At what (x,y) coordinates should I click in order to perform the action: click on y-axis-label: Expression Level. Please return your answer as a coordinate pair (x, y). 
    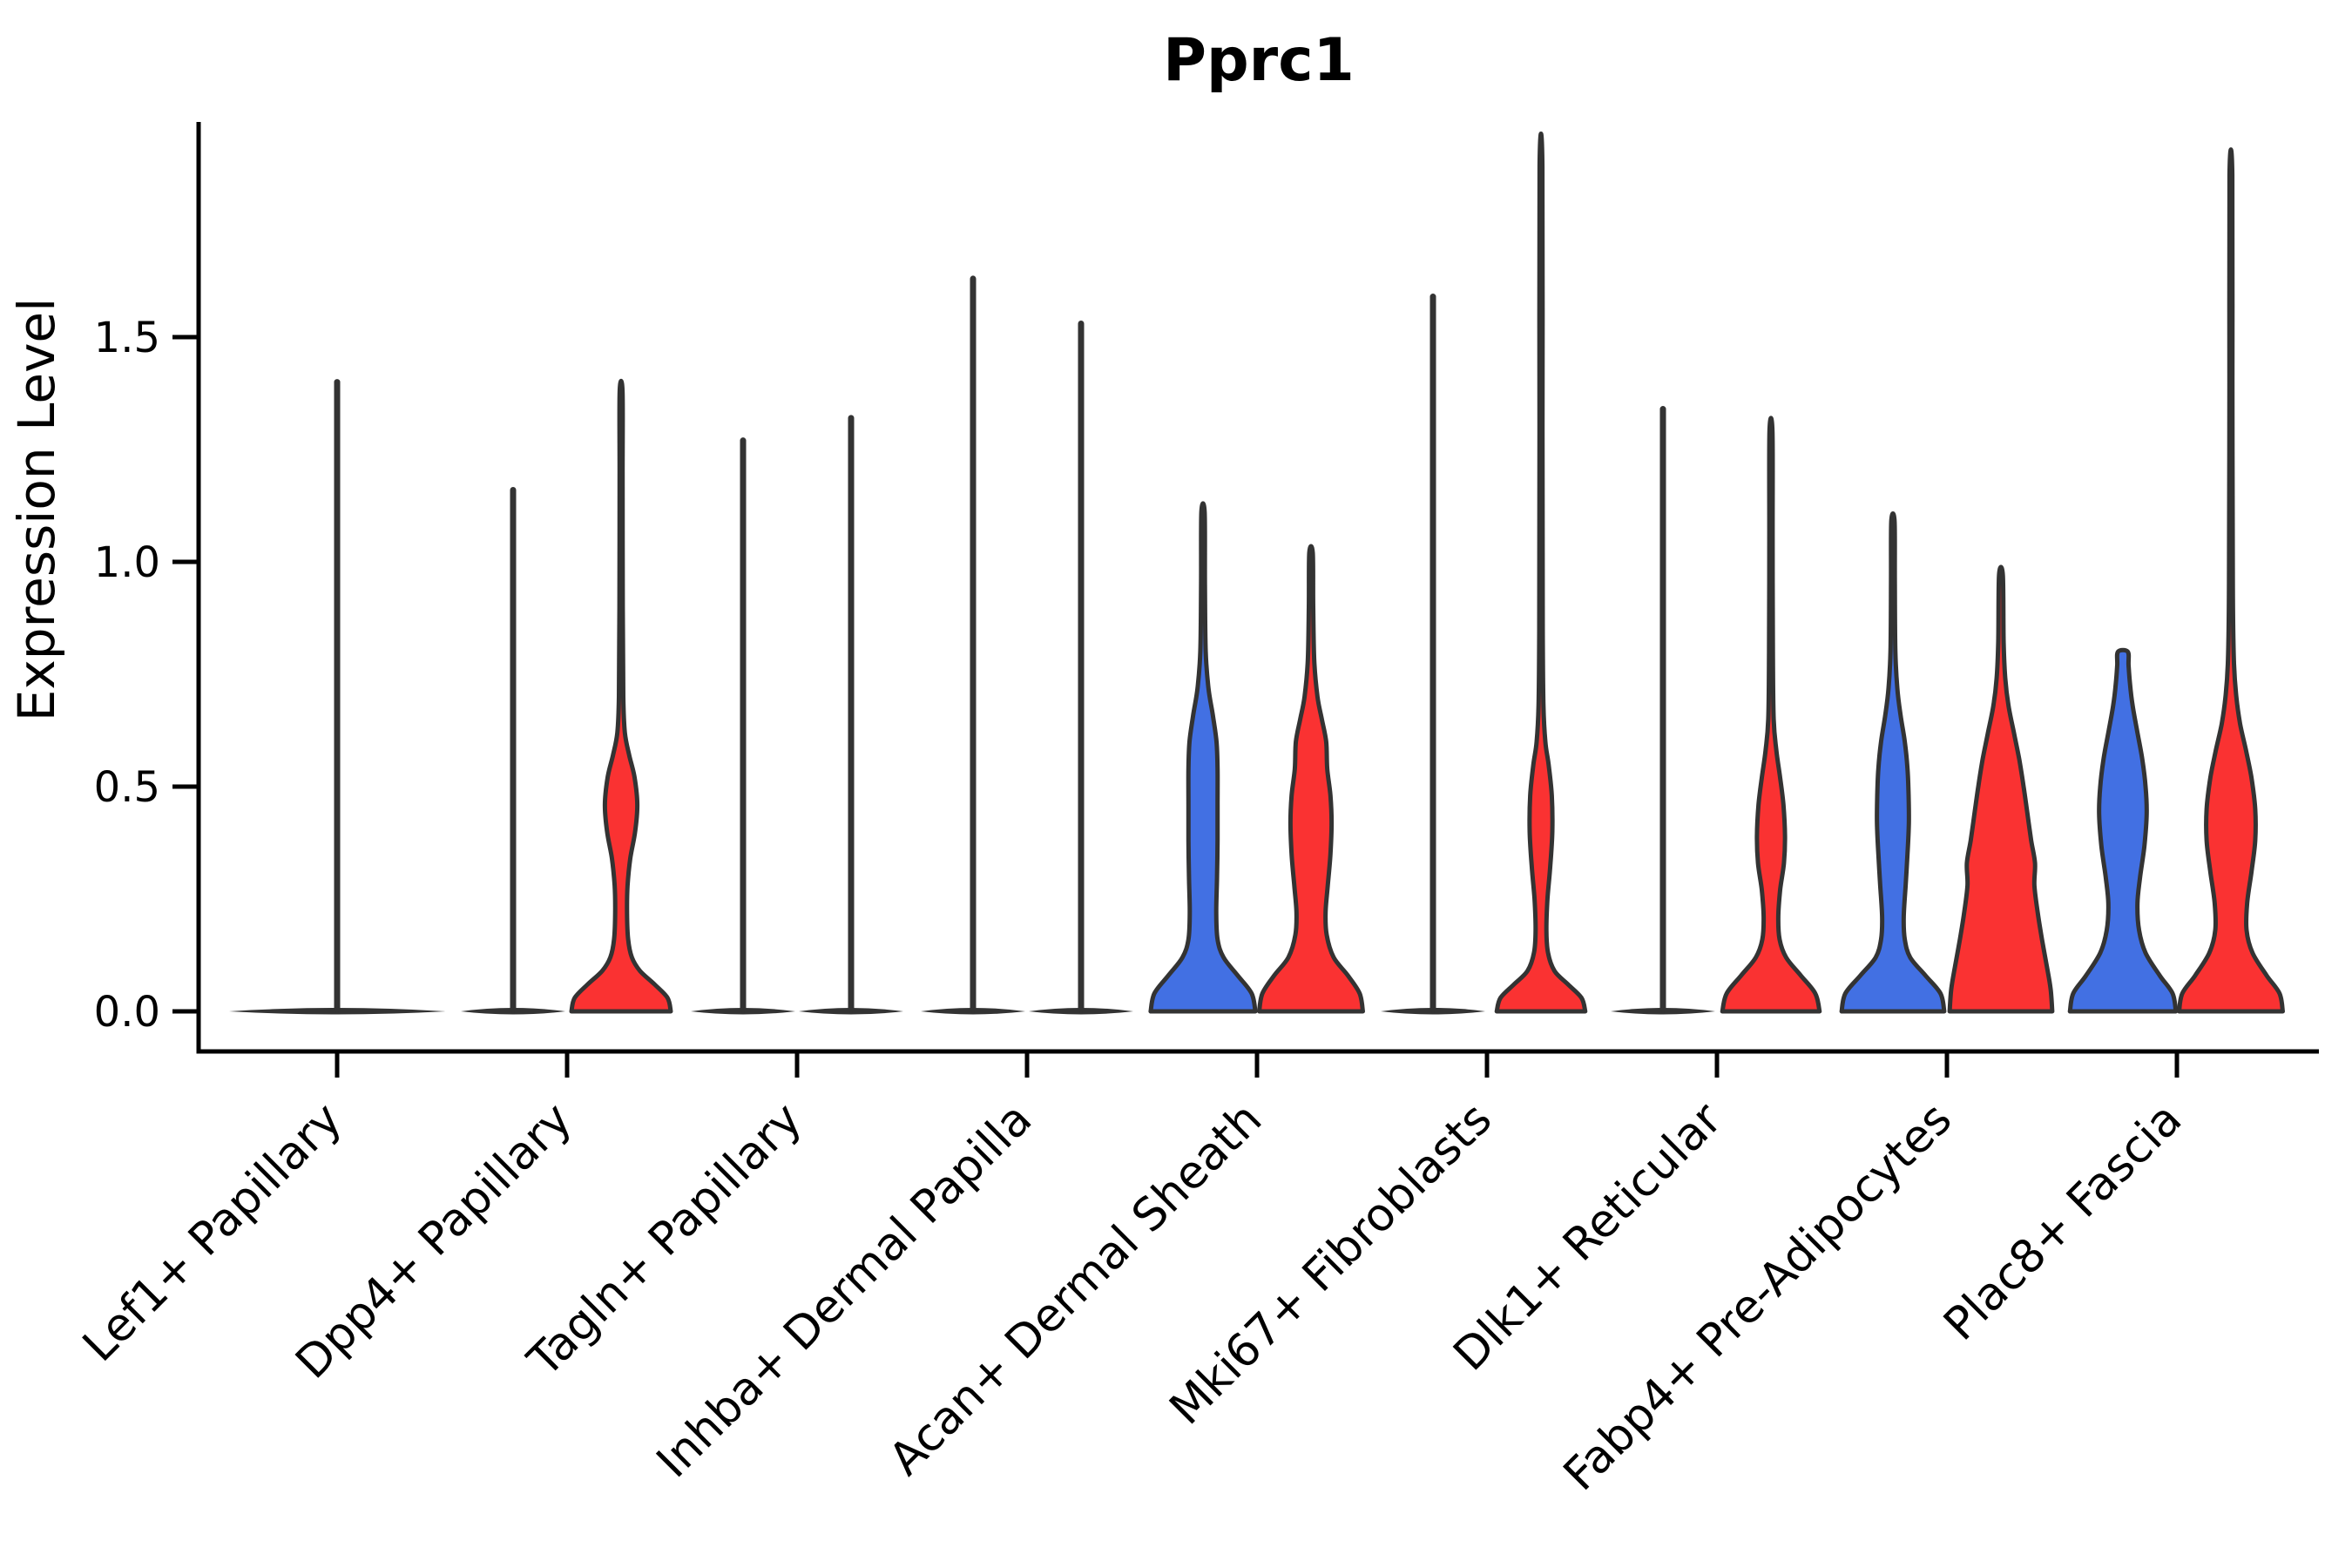
    Looking at the image, I should click on (36, 510).